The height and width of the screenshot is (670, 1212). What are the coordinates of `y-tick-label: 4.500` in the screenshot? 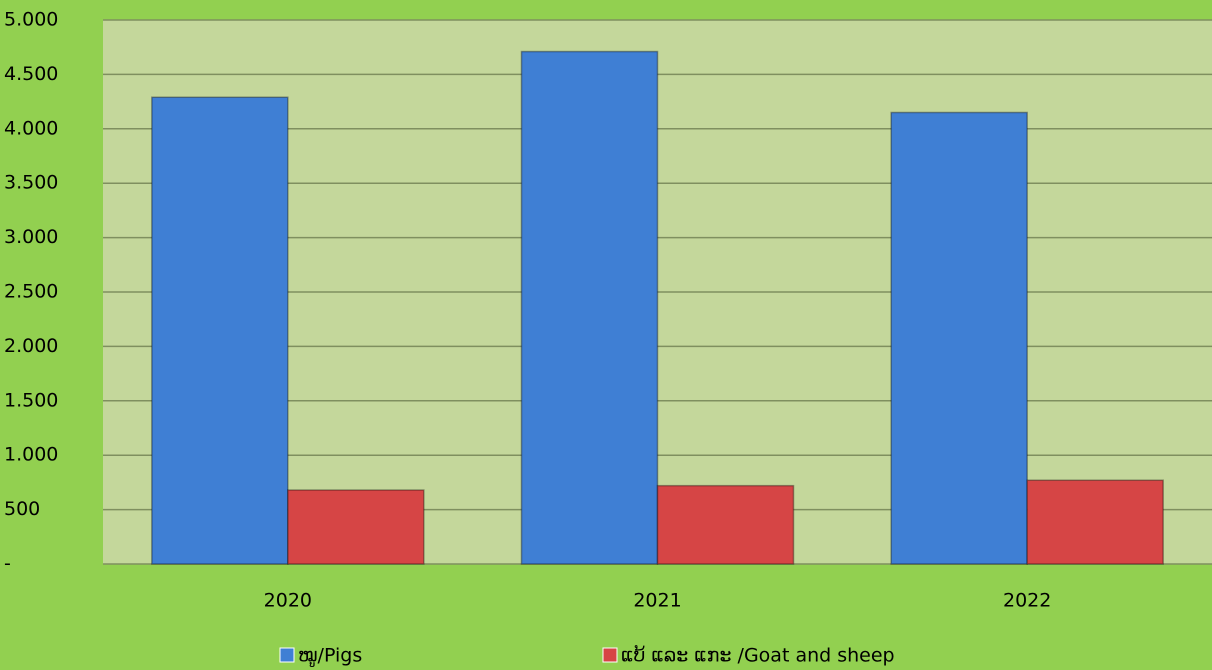 It's located at (31, 74).